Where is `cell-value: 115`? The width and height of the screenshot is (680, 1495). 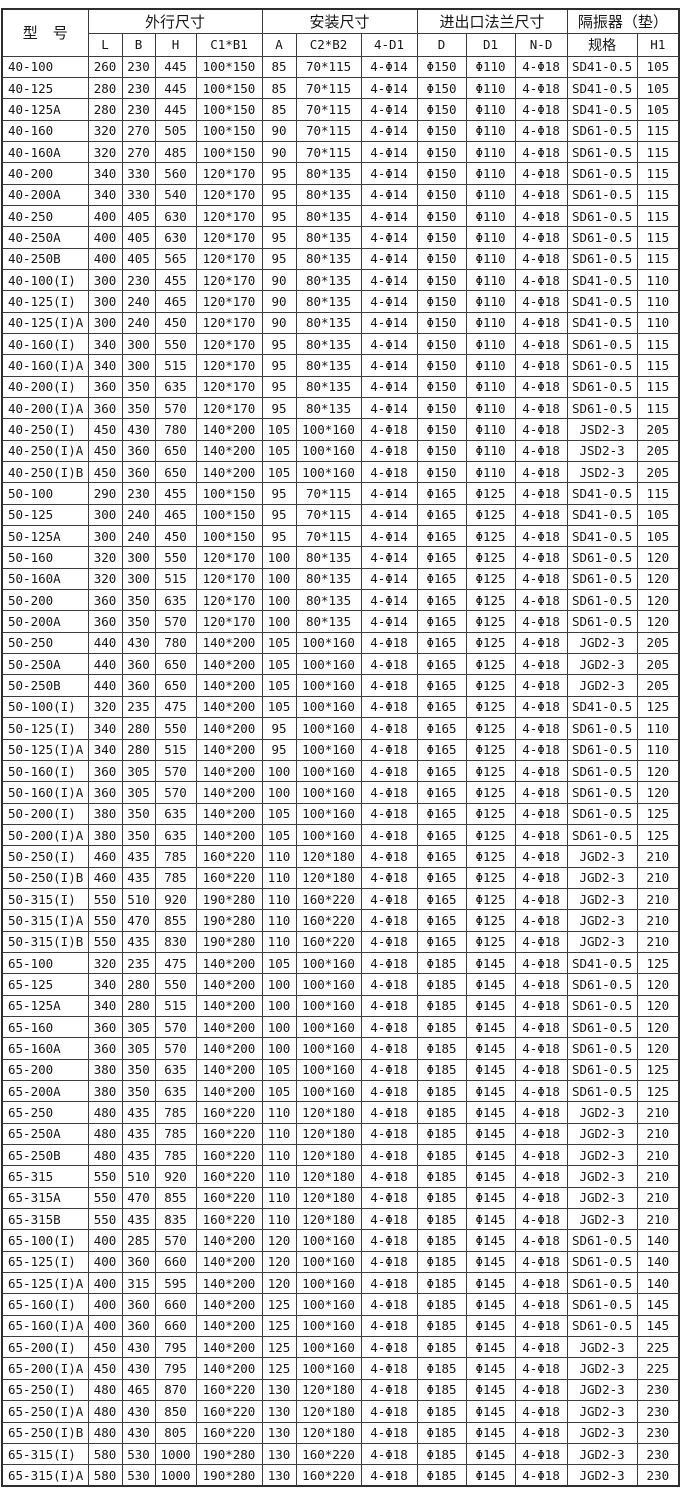
cell-value: 115 is located at coordinates (658, 258).